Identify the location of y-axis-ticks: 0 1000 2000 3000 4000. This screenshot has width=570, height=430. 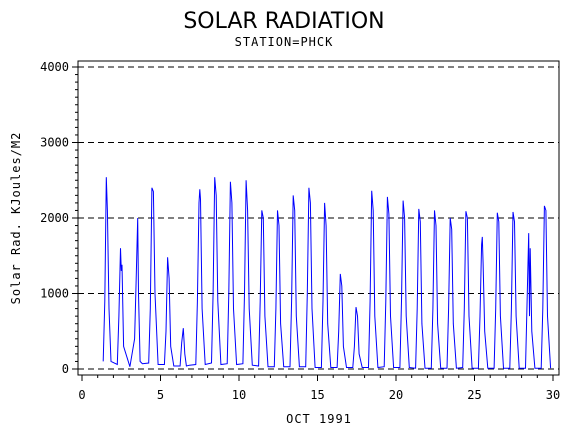
(59, 218).